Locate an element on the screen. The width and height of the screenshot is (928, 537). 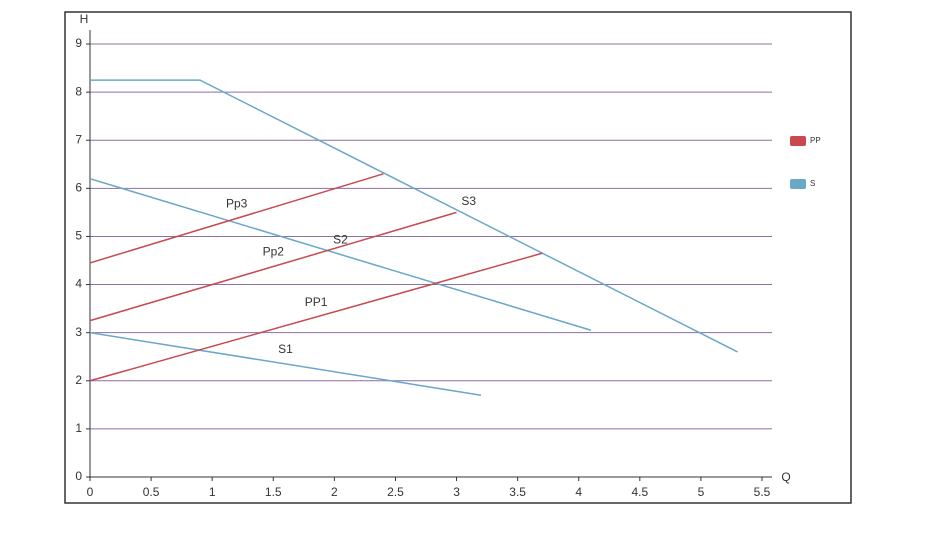
series-label: S1 is located at coordinates (285, 349).